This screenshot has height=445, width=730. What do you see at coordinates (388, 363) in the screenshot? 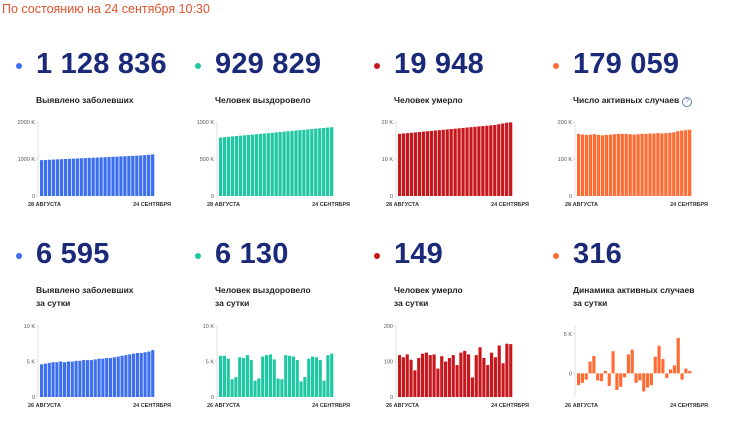
I see `y-tick-label: 100` at bounding box center [388, 363].